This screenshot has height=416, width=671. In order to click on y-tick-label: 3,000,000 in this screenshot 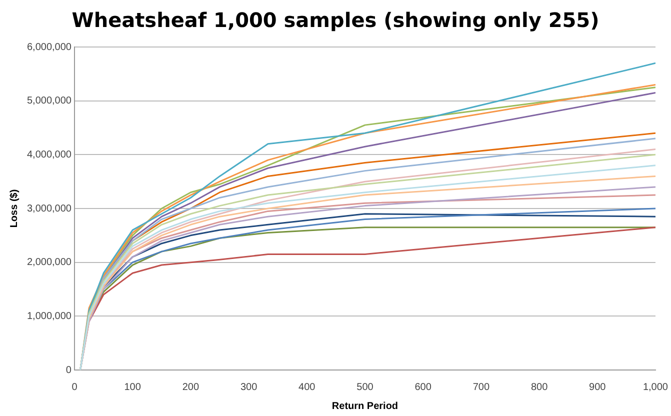, I will do `click(49, 208)`.